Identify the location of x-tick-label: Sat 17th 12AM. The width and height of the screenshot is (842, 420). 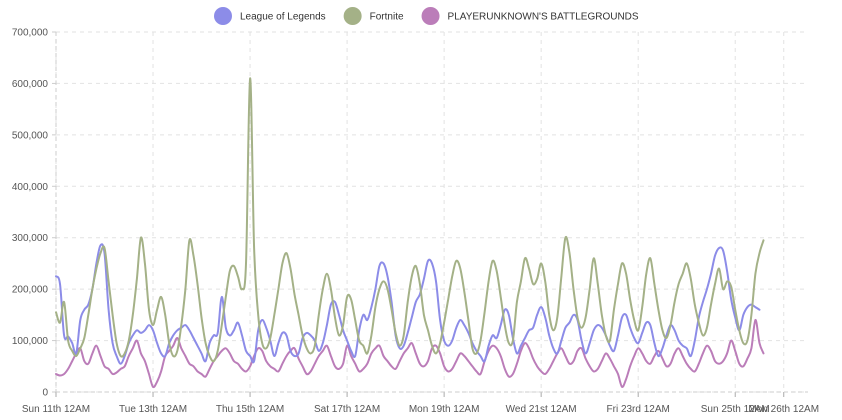
(347, 409).